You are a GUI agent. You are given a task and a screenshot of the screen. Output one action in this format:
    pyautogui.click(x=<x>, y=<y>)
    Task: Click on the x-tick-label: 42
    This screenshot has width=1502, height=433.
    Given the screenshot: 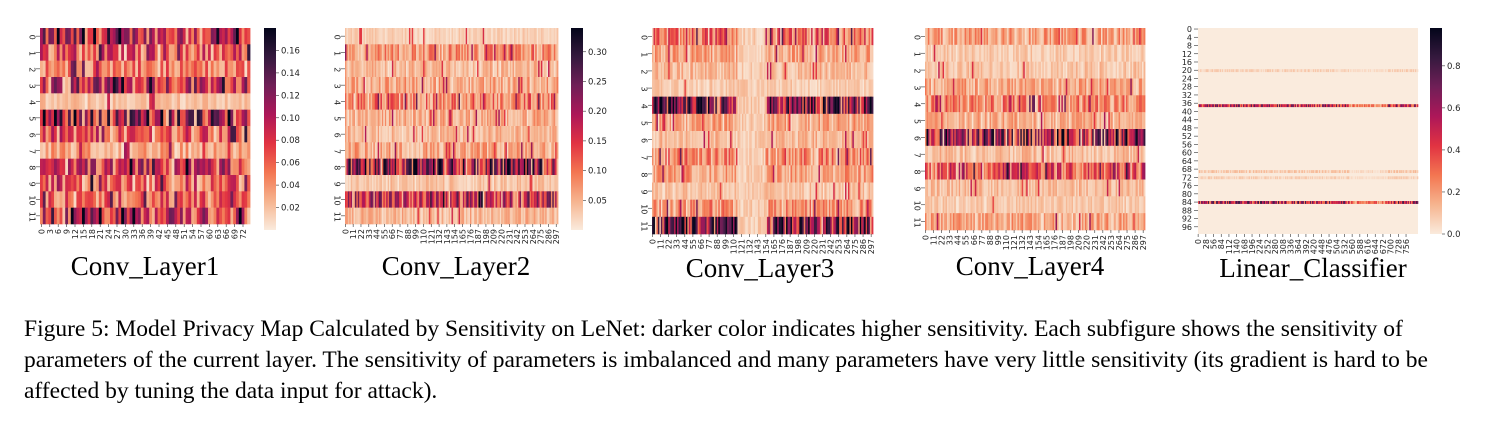 What is the action you would take?
    pyautogui.click(x=159, y=234)
    